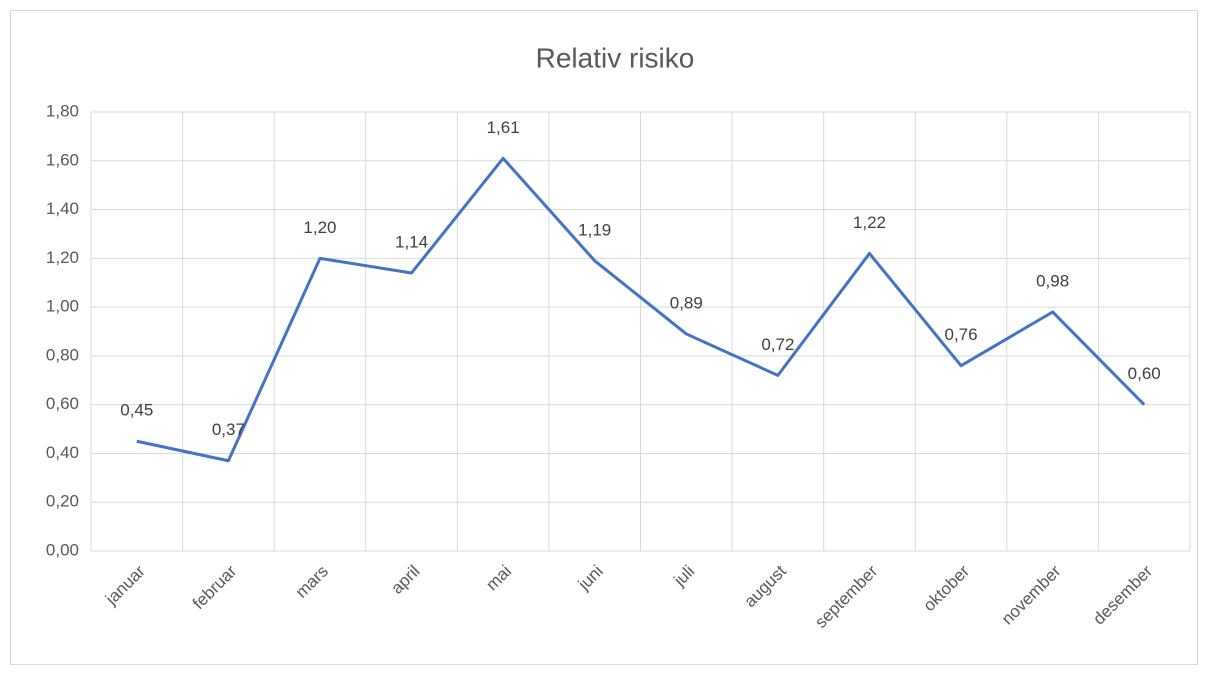 The height and width of the screenshot is (675, 1208). I want to click on data-label: 0,76, so click(960, 334).